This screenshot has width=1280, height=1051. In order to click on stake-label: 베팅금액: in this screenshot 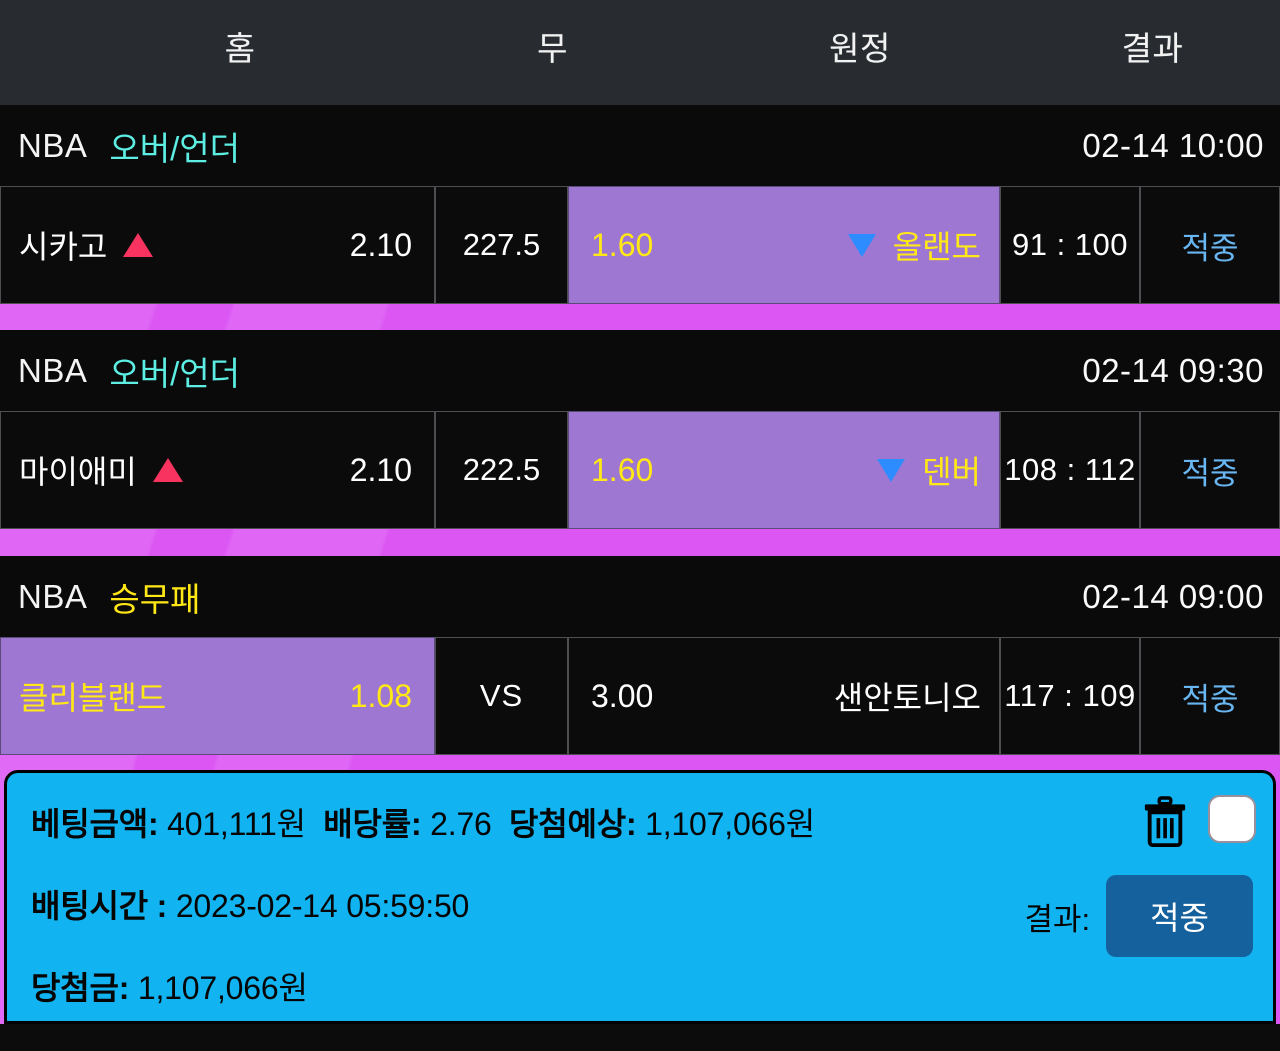, I will do `click(95, 824)`.